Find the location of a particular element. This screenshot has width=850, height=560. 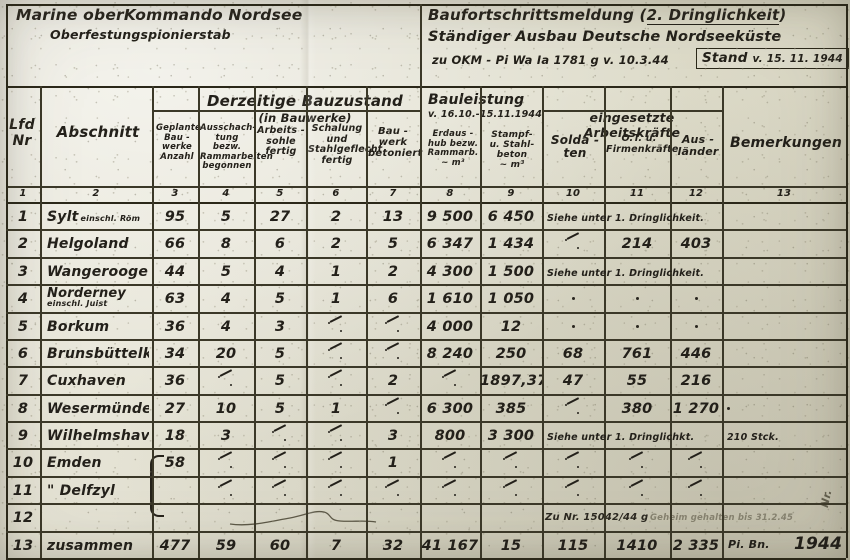

title-urgency: 2. Dringlichkeit is located at coordinates (713, 15).